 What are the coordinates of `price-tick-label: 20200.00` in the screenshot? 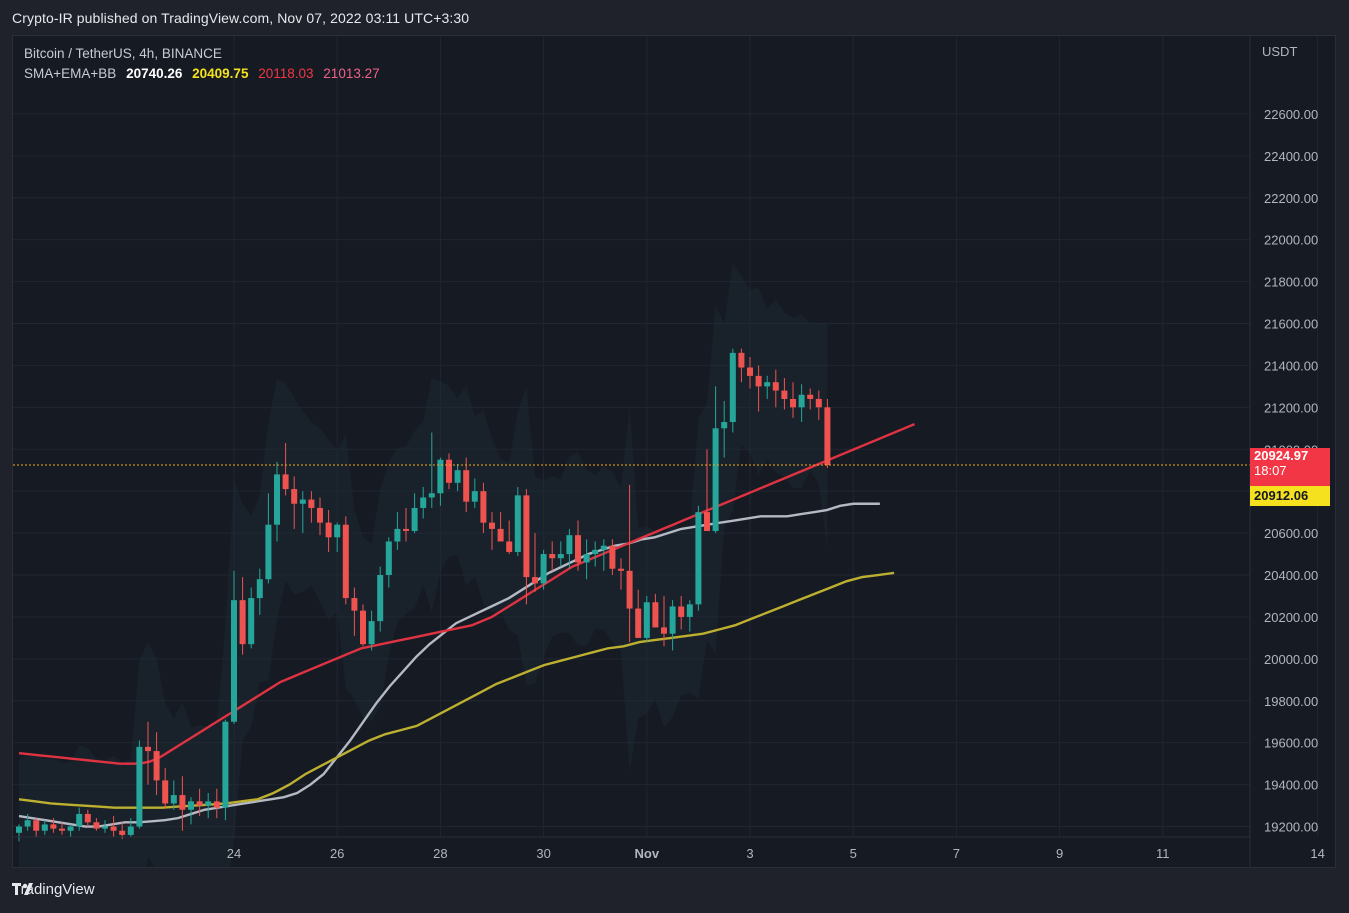 It's located at (1291, 617).